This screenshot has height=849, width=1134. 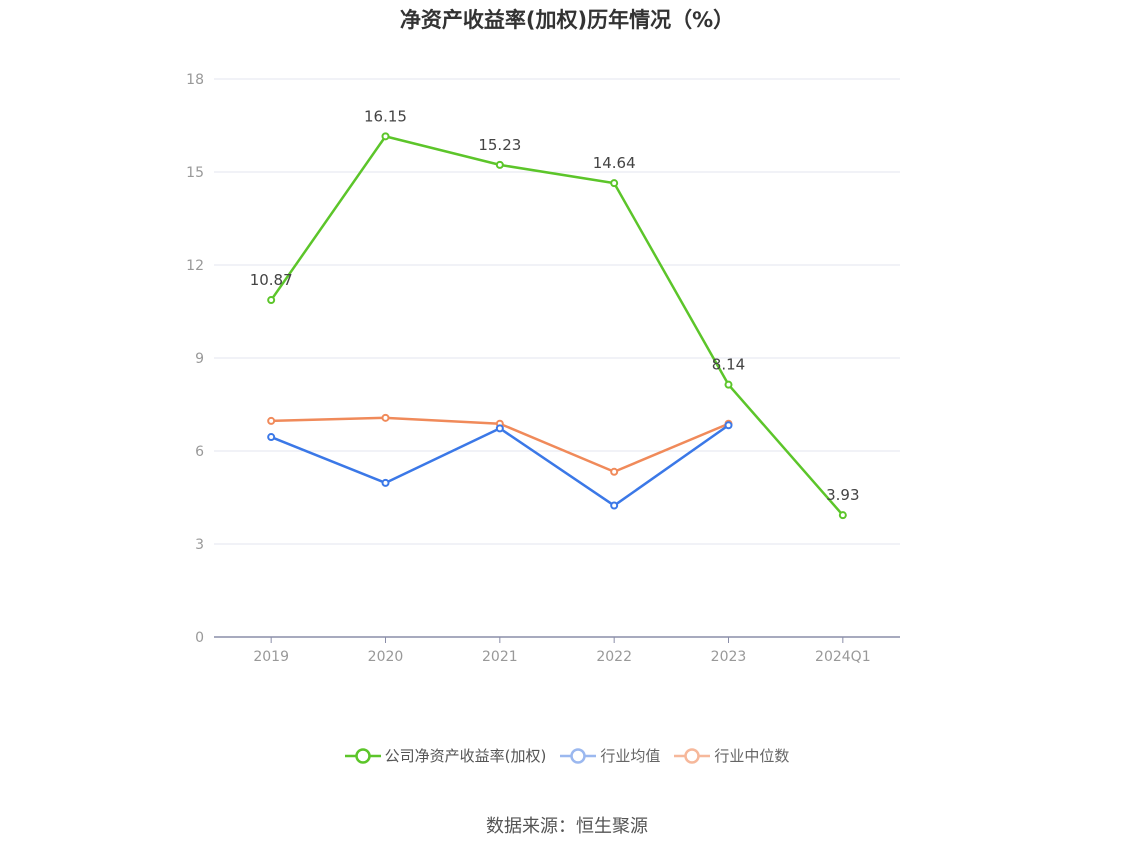 What do you see at coordinates (271, 280) in the screenshot?
I see `data-label: 10.87` at bounding box center [271, 280].